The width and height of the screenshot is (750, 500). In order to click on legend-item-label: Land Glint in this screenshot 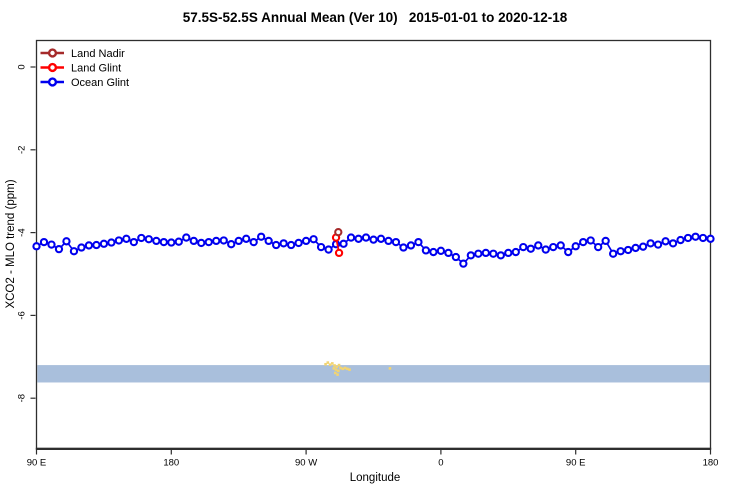, I will do `click(96, 68)`.